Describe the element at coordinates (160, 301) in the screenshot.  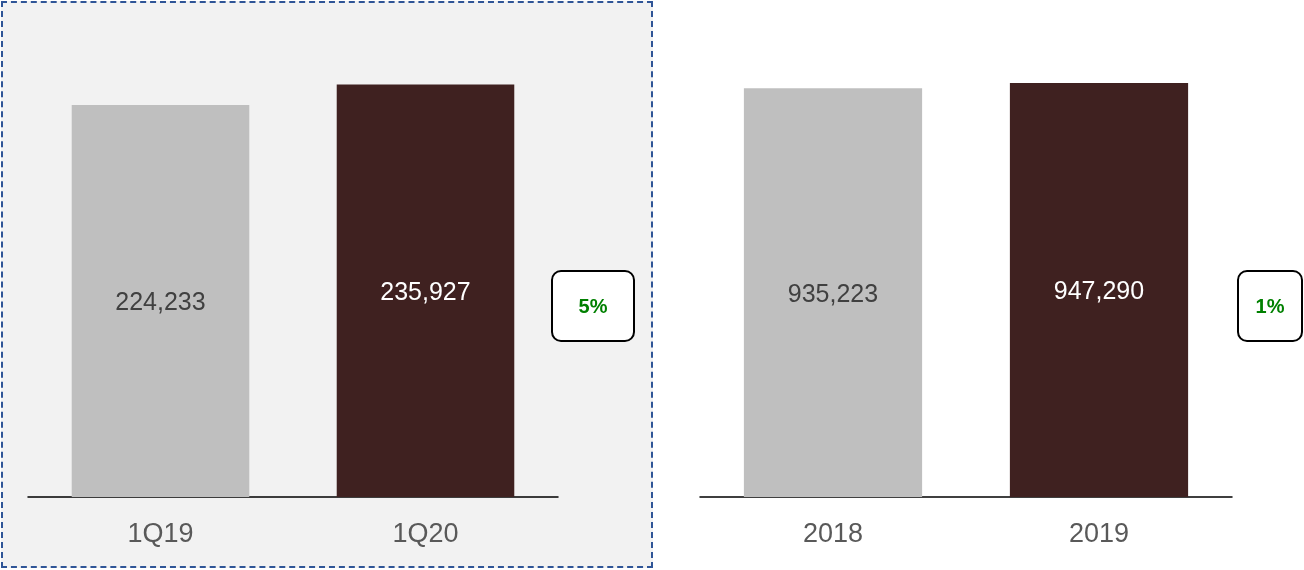
I see `data-label: 224,233` at that location.